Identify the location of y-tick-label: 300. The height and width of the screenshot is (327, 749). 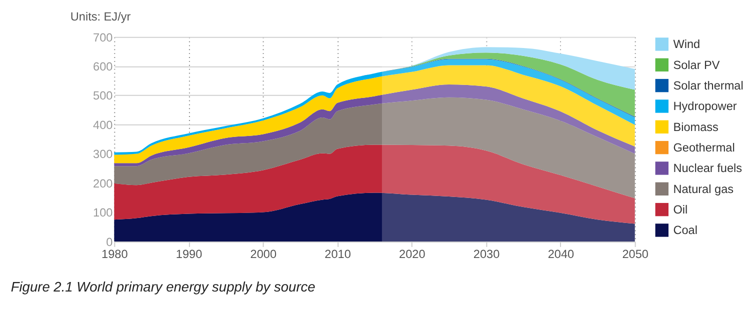
(103, 154).